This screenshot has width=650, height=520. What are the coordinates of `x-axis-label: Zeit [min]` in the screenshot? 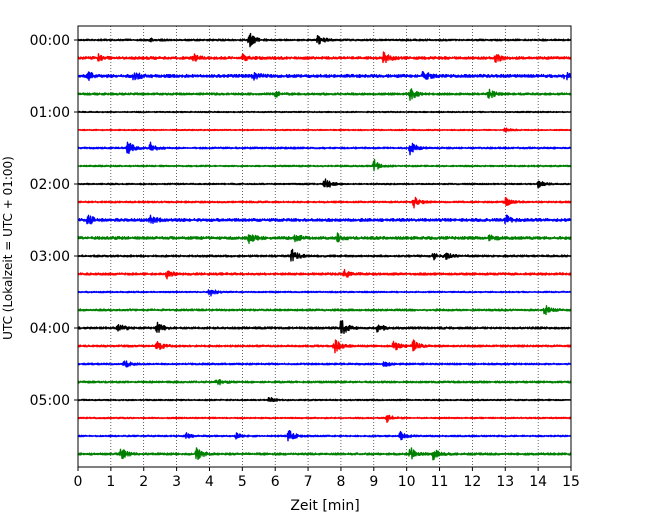 It's located at (324, 506).